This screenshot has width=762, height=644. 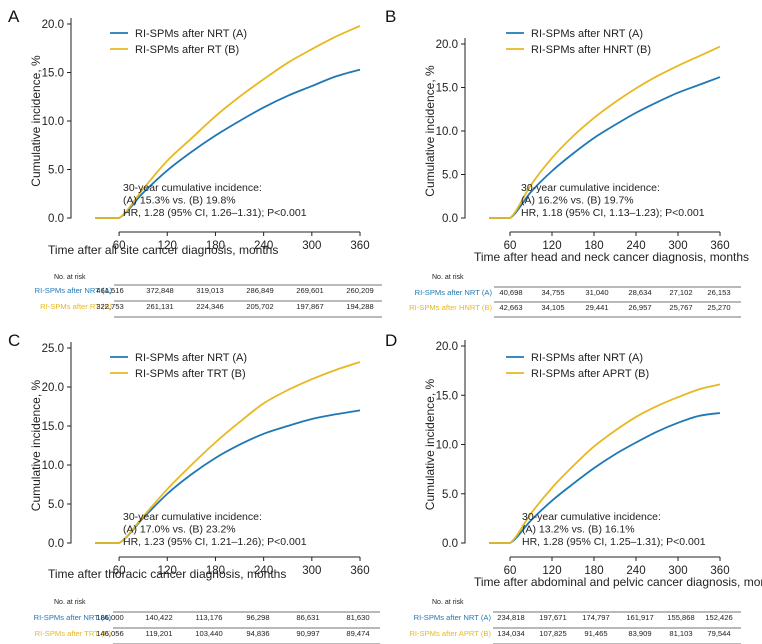 I want to click on annotation-line: (A) 17.0% vs. (B) 23.2%, so click(x=179, y=530).